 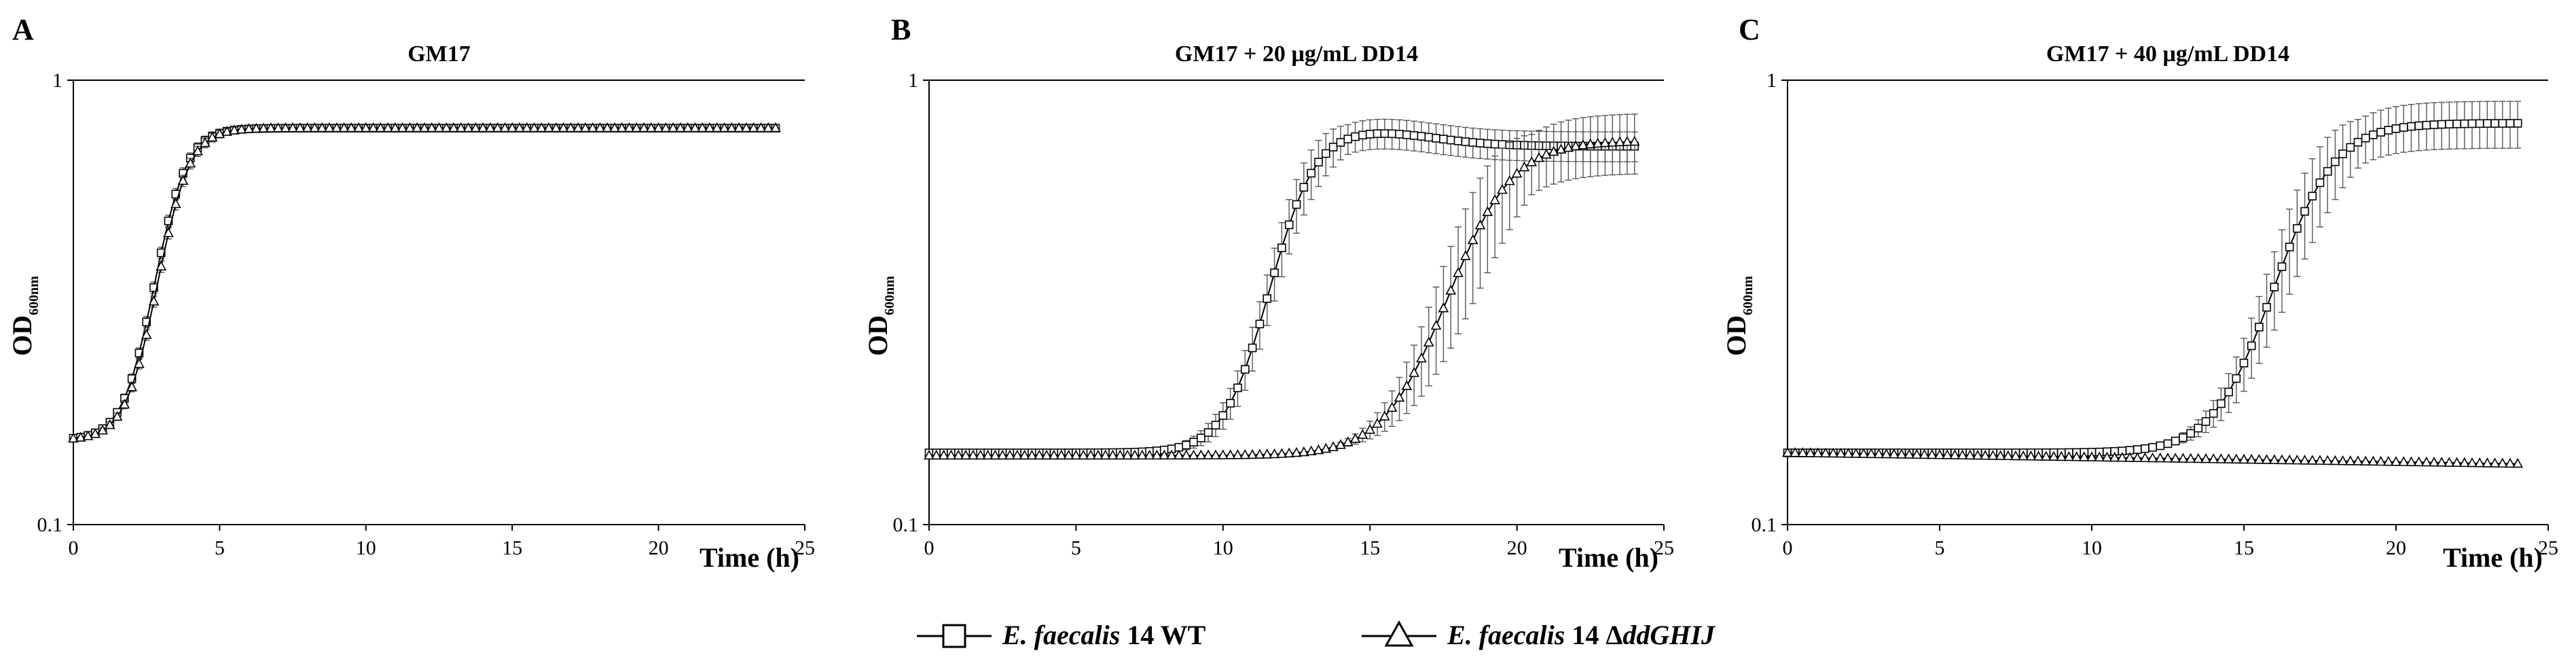 What do you see at coordinates (1539, 635) in the screenshot?
I see `legend-item: E. faecalis 14 ΔddGHIJ` at bounding box center [1539, 635].